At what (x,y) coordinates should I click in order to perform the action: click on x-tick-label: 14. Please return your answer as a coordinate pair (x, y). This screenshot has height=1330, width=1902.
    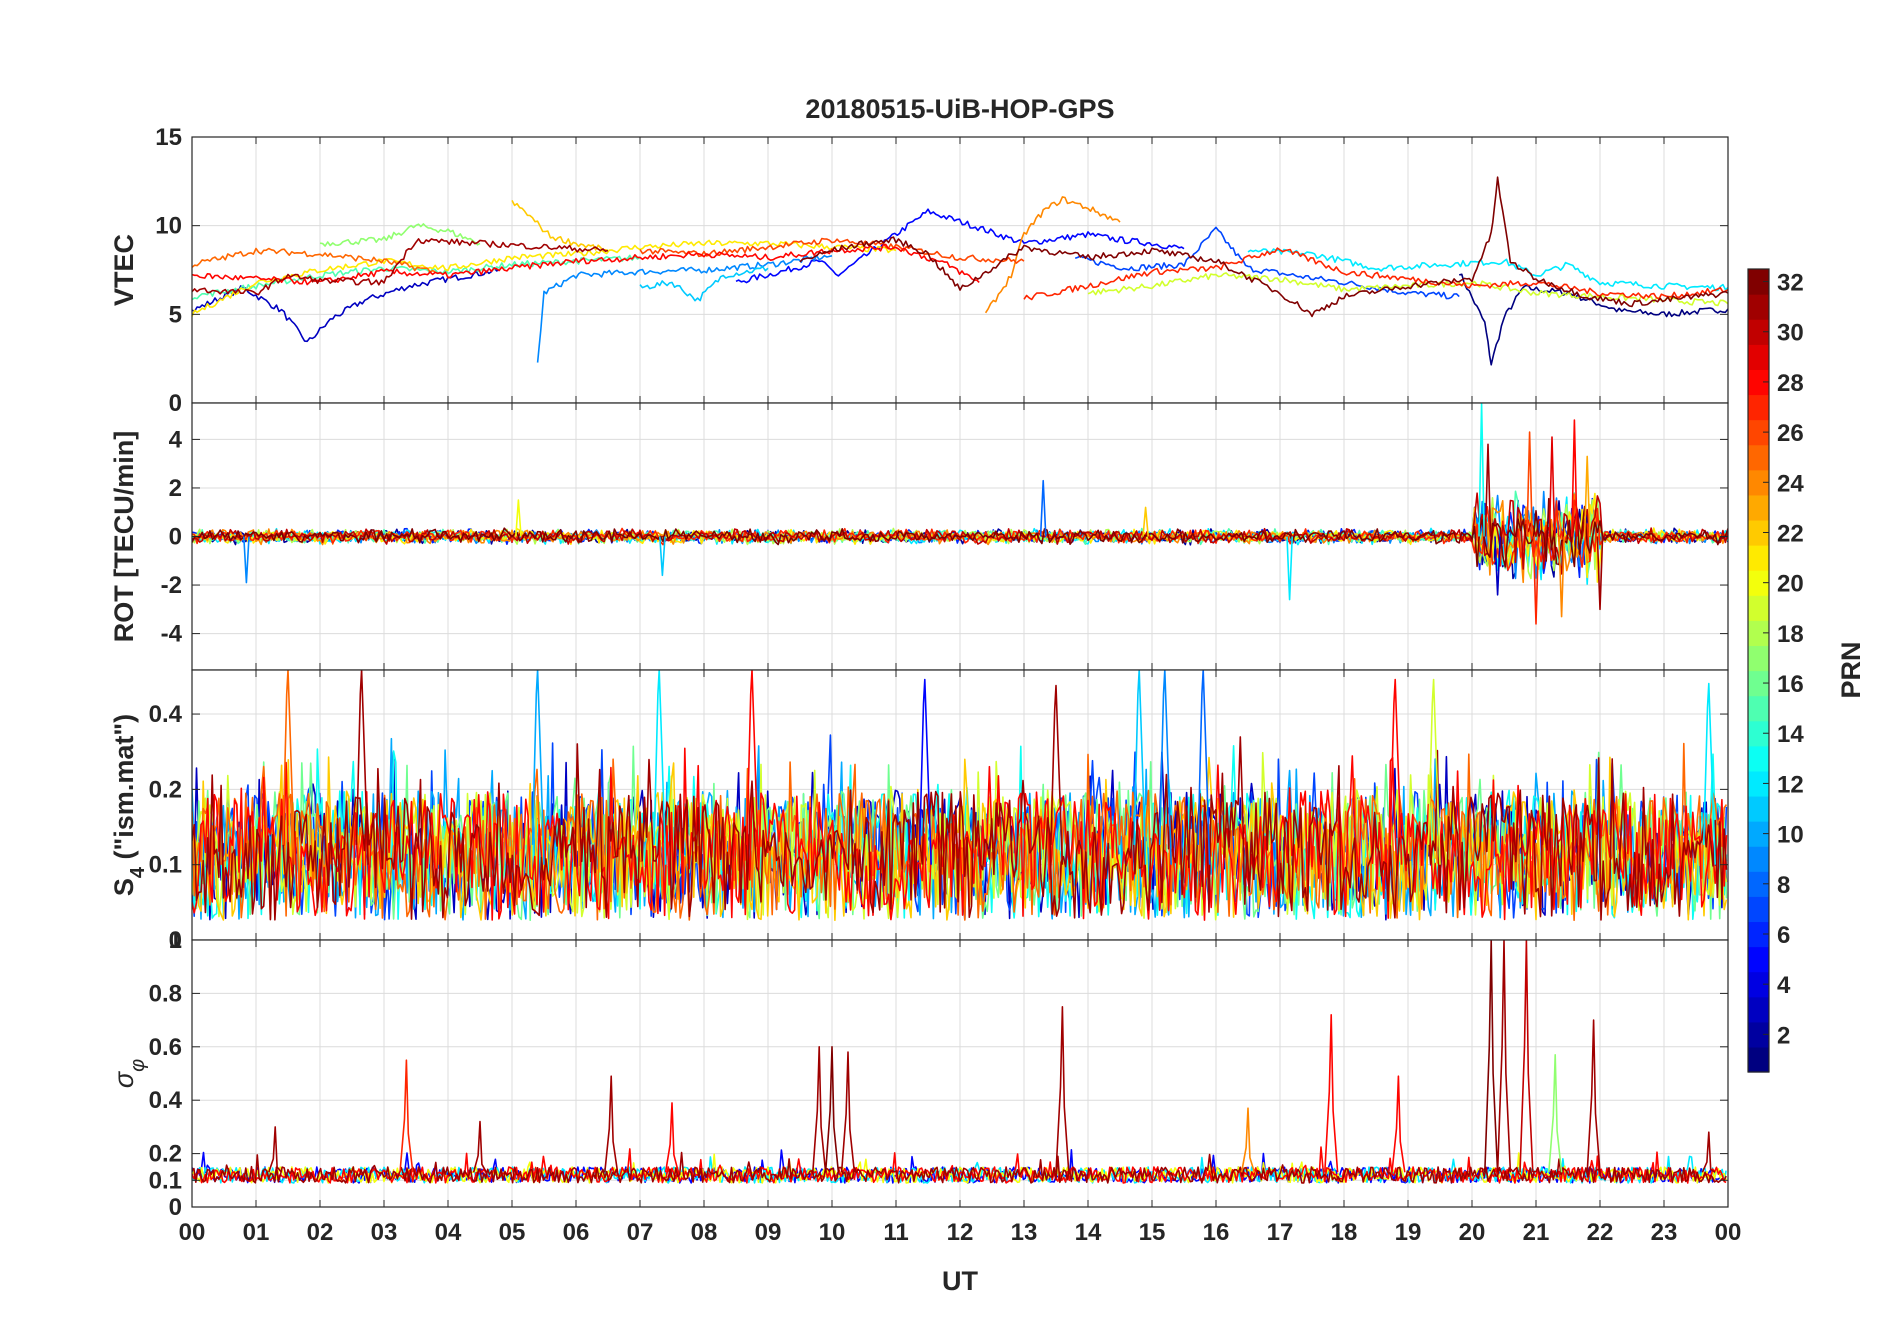
    Looking at the image, I should click on (1088, 1232).